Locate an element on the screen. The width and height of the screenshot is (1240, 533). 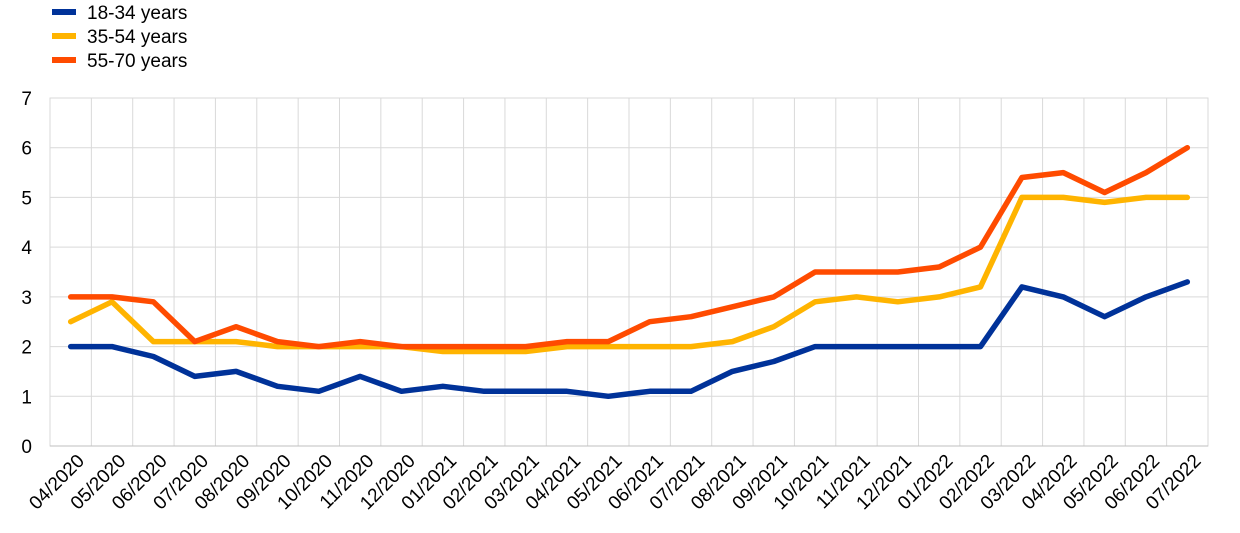
y-tick-label: 3 is located at coordinates (26, 298).